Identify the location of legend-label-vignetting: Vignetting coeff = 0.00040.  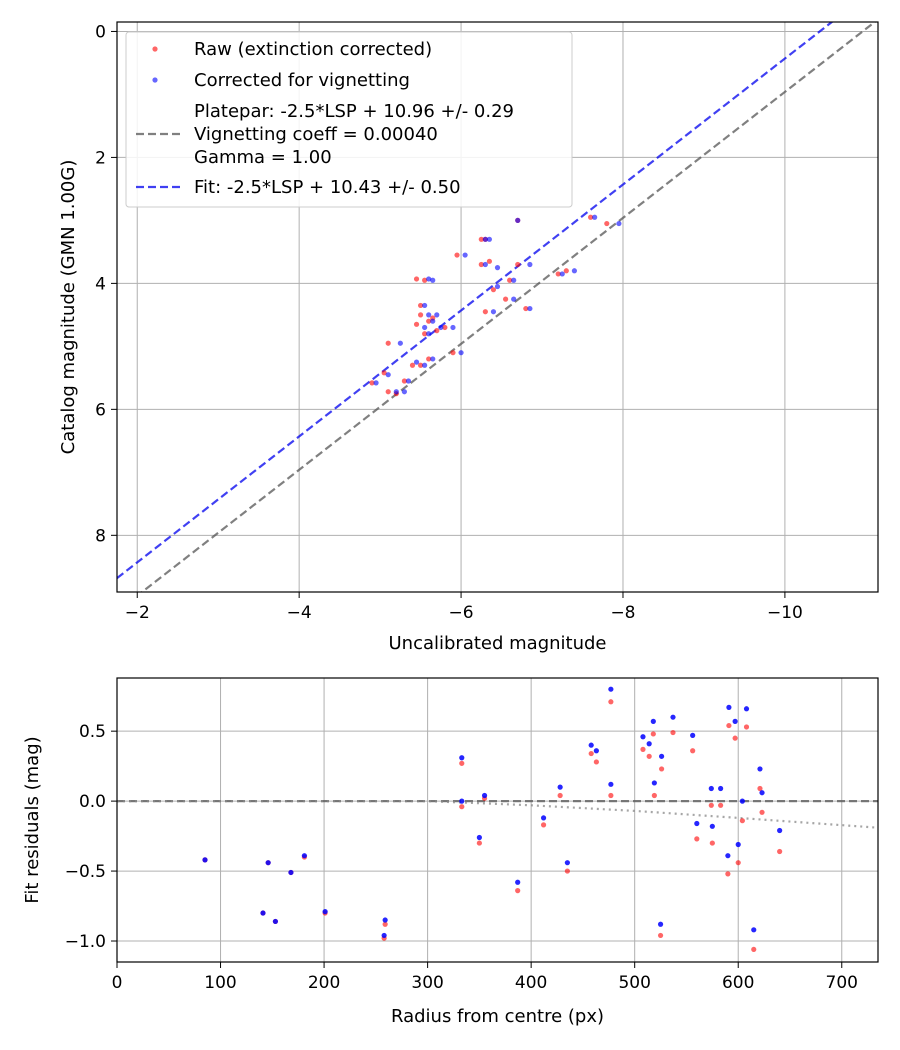
(316, 134).